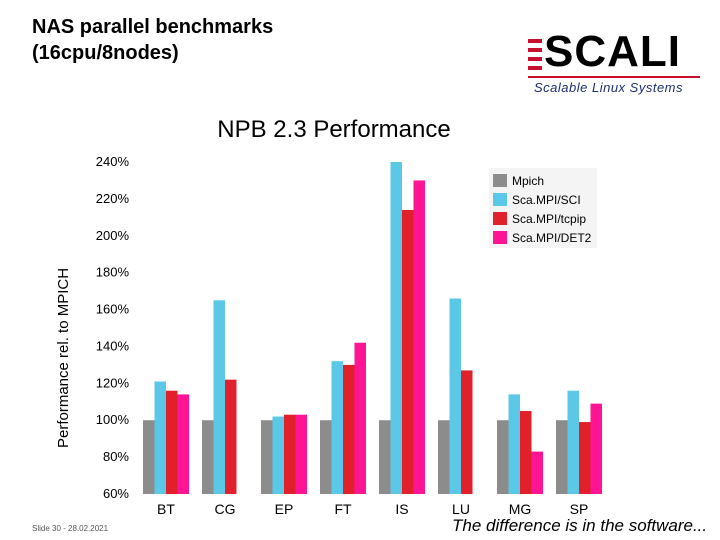  I want to click on y-tick-label: 140%, so click(113, 345).